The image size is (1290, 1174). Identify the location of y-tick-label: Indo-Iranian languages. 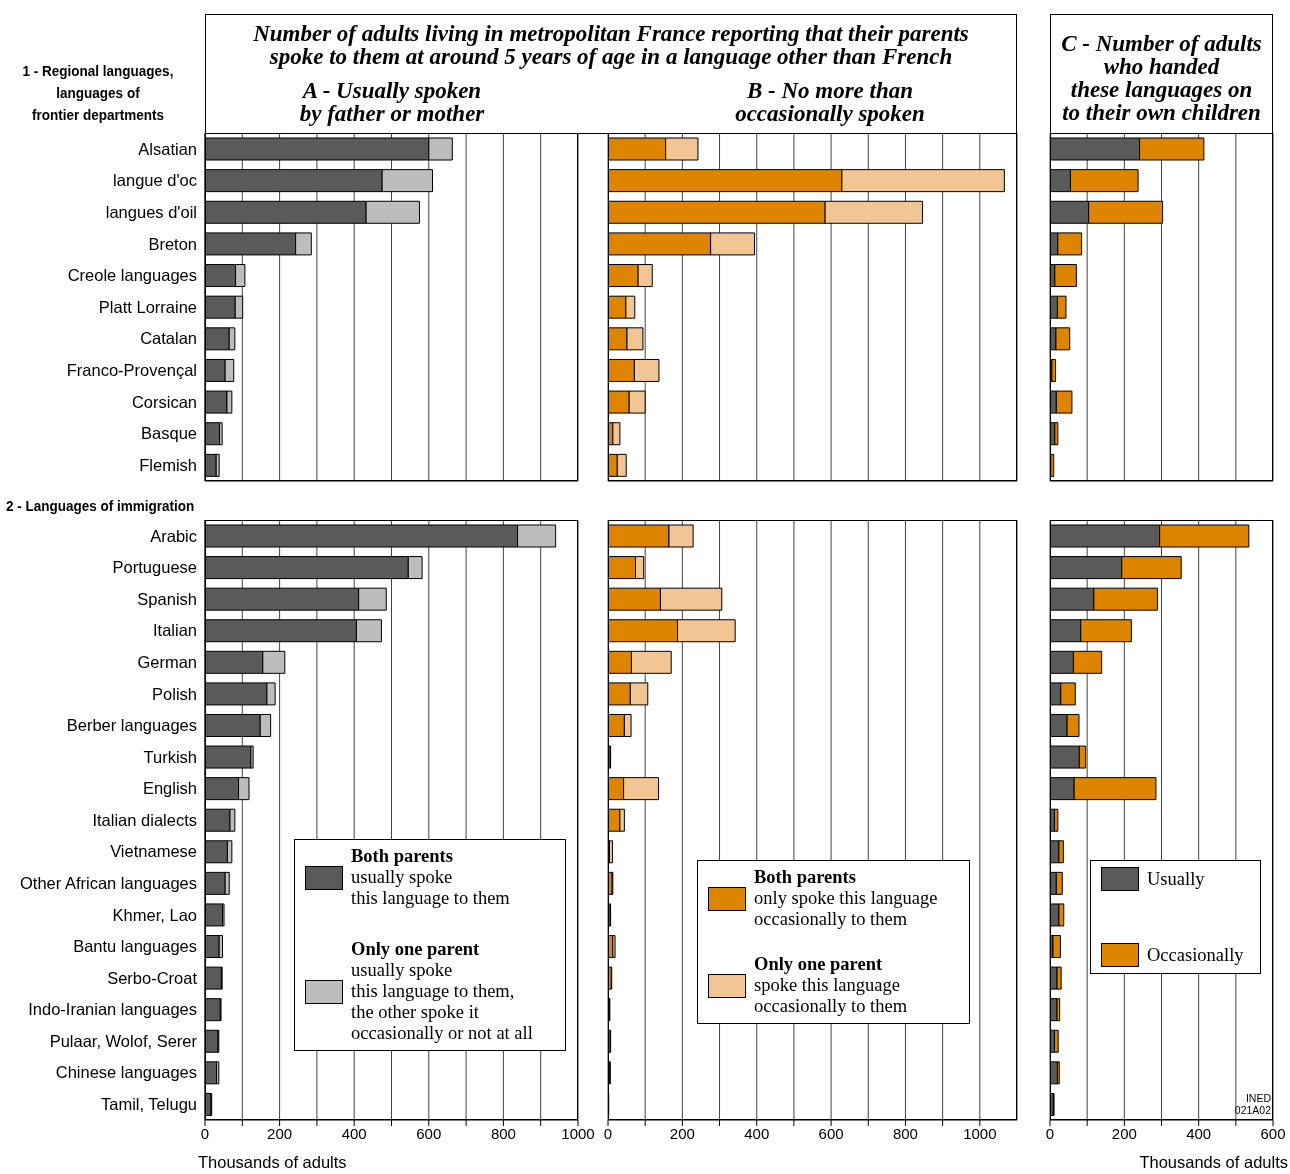
(112, 1009).